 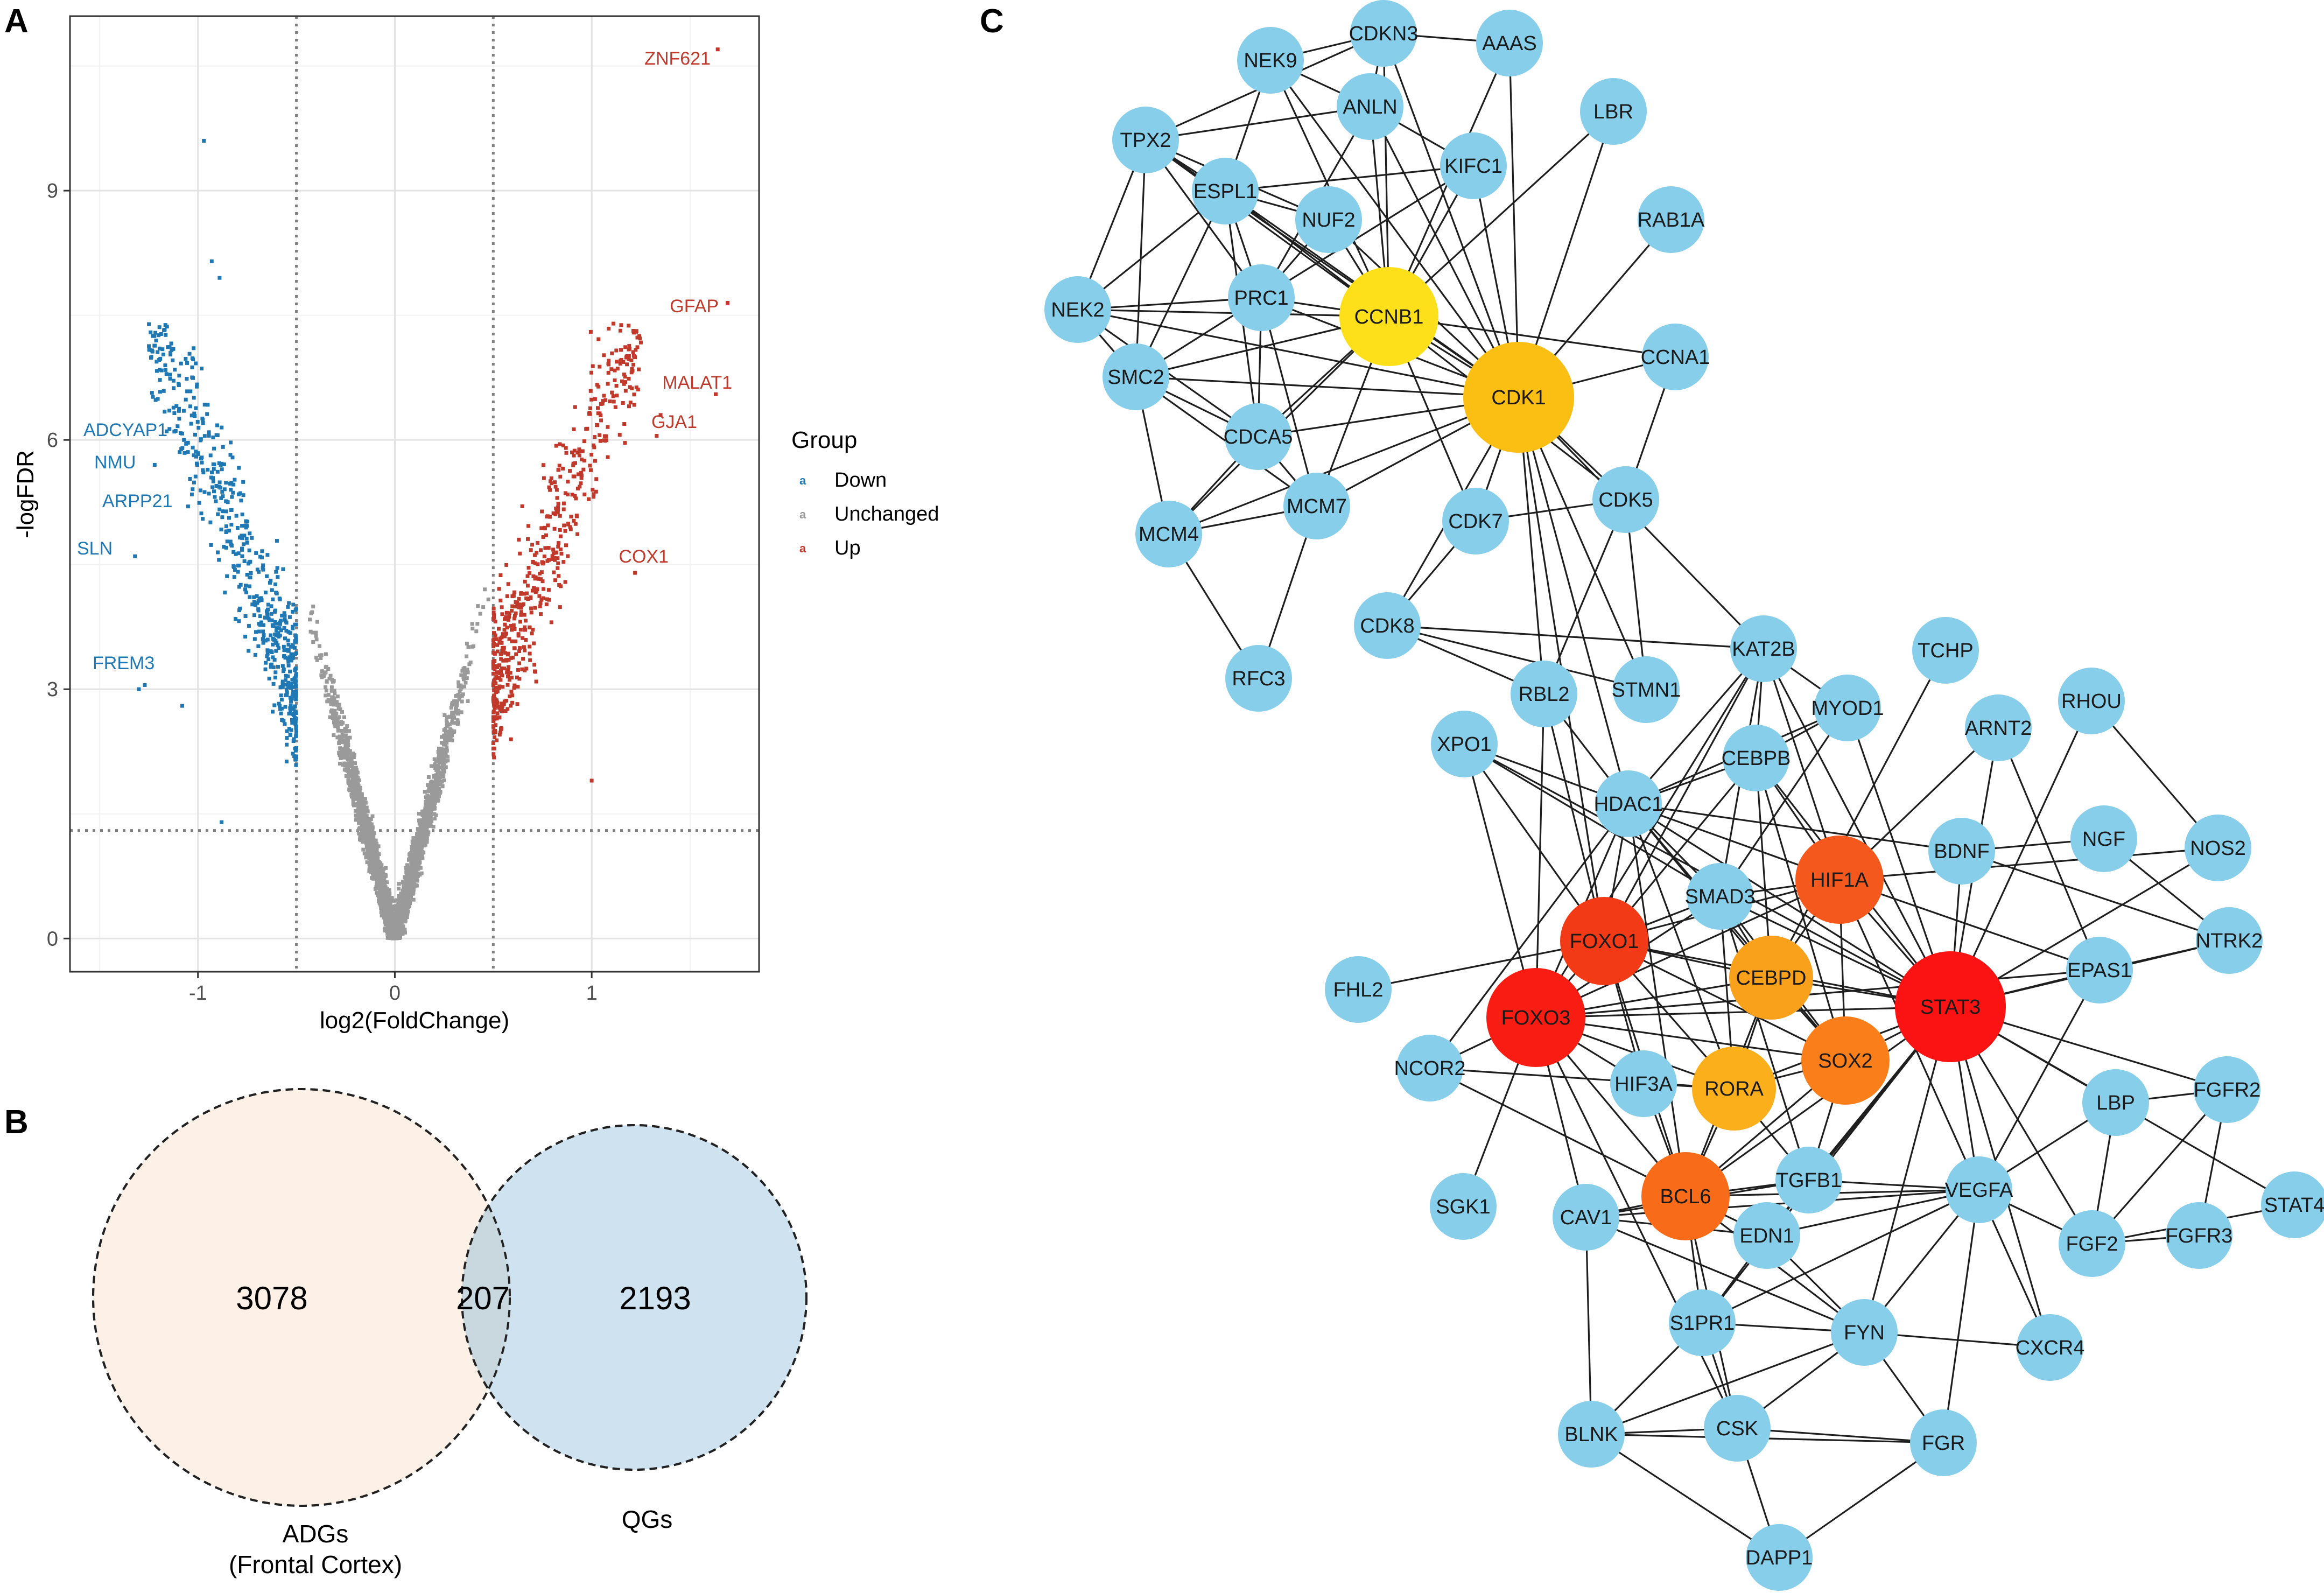 I want to click on gene-label-adcyap1: ADCYAP1, so click(x=125, y=430).